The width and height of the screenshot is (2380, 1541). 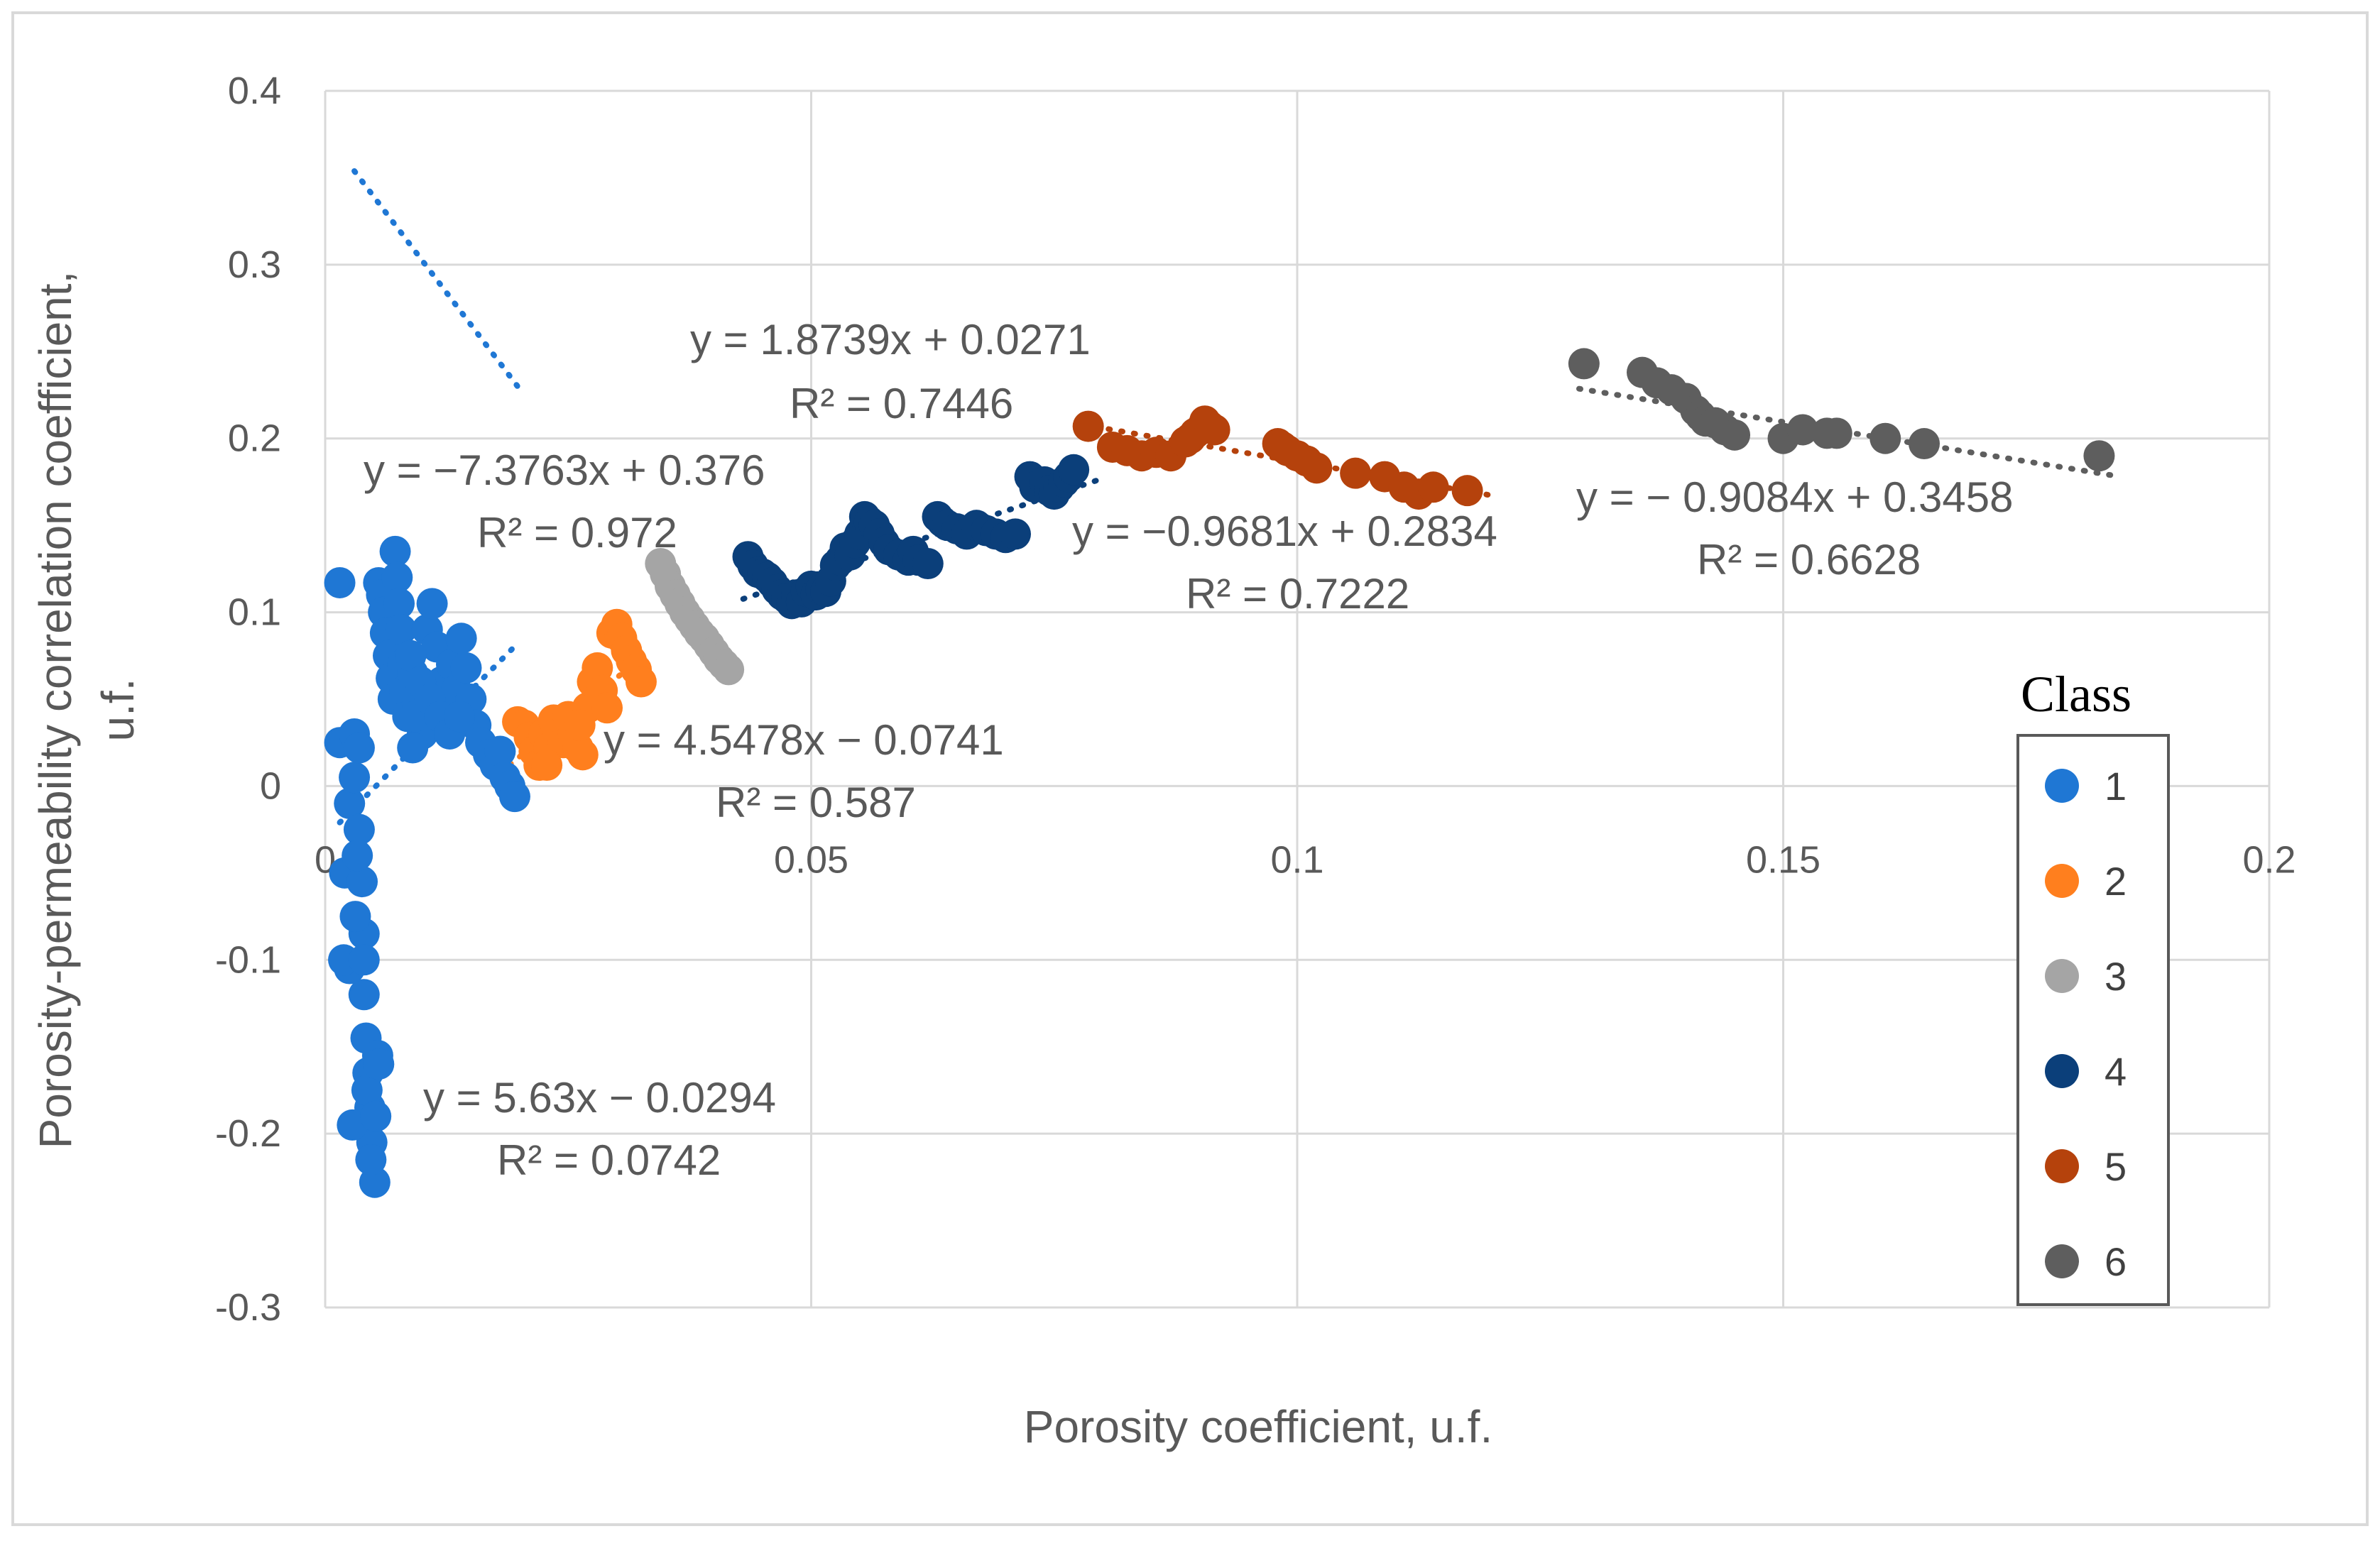 What do you see at coordinates (816, 802) in the screenshot?
I see `r2-class2: R² = 0.587` at bounding box center [816, 802].